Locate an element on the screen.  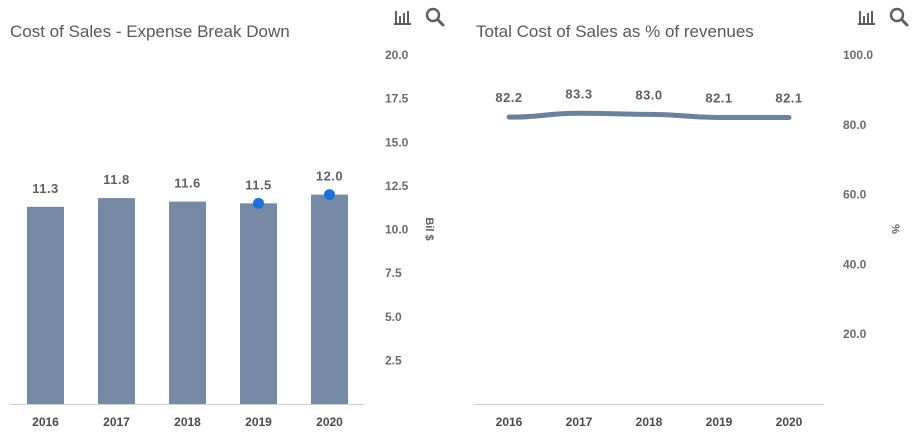
y-tick-label: 7.5 is located at coordinates (393, 273).